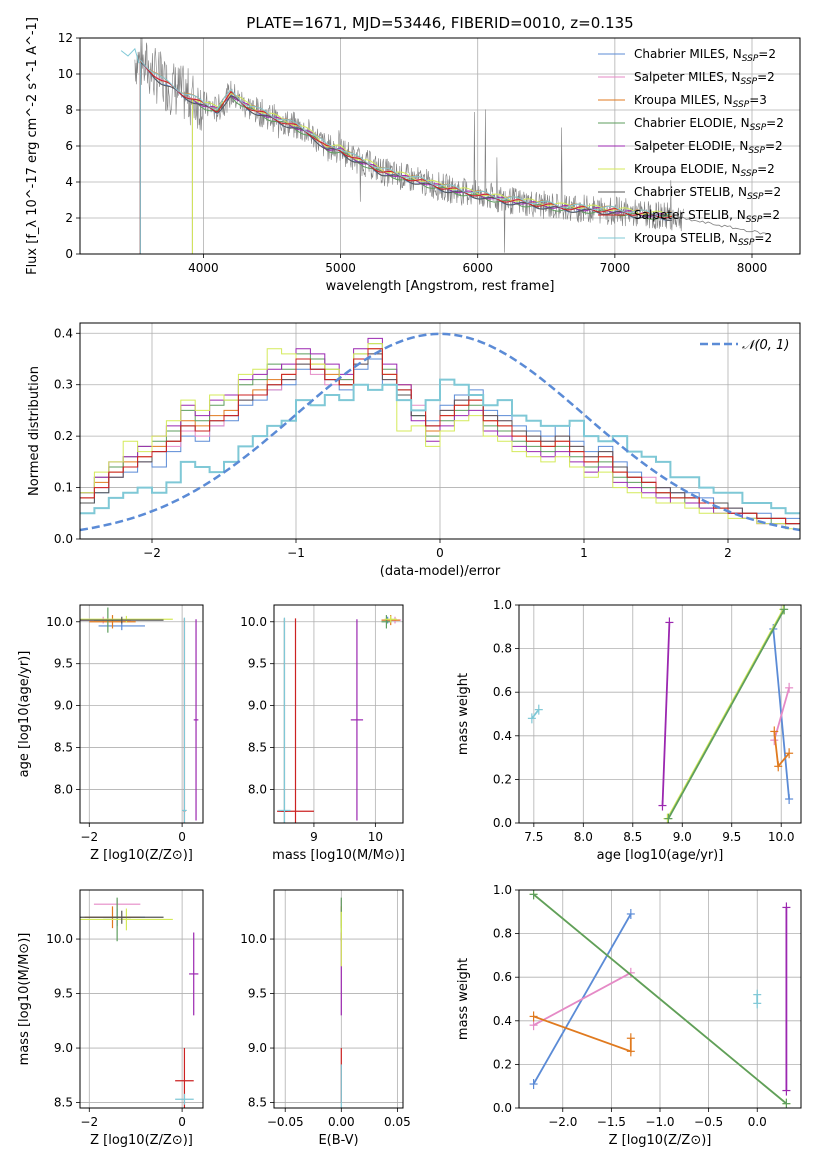 The height and width of the screenshot is (1170, 819). Describe the element at coordinates (705, 55) in the screenshot. I see `legend-entry: Chabrier MILES, NSSP=2` at that location.